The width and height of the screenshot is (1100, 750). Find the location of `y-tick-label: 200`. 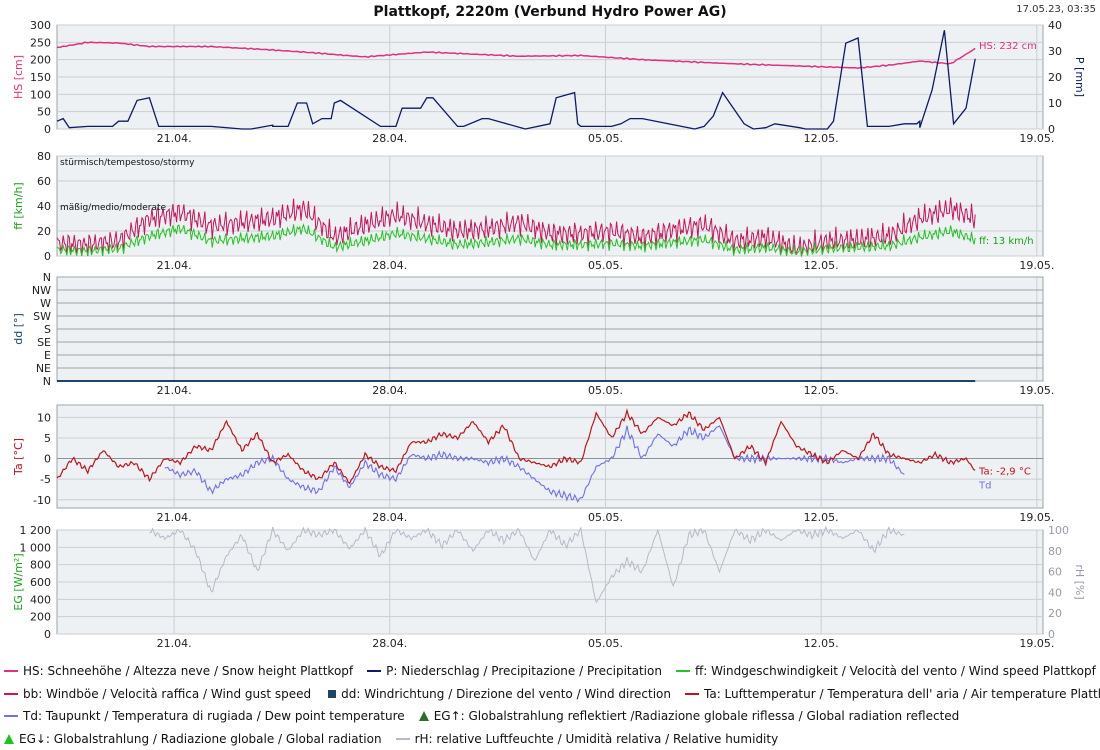

y-tick-label: 200 is located at coordinates (40, 60).